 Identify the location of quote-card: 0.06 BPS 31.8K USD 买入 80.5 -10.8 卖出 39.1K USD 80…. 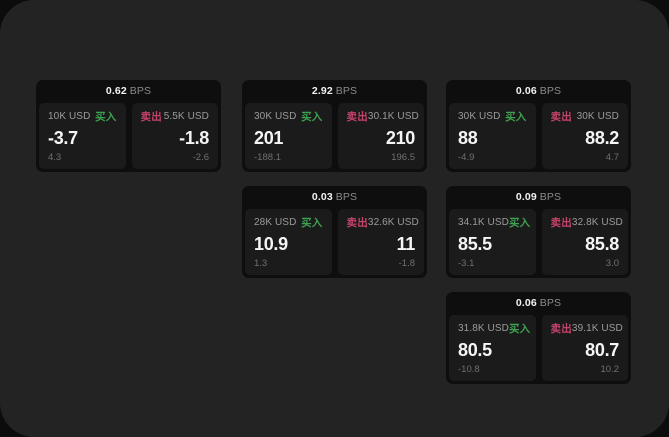
(538, 338).